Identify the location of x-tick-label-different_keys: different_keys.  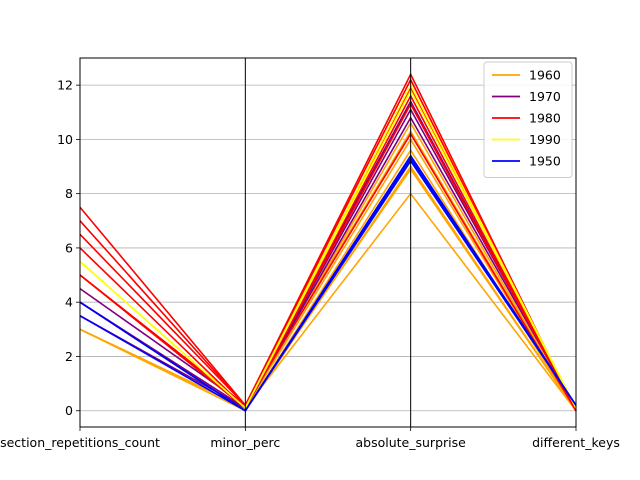
(576, 442).